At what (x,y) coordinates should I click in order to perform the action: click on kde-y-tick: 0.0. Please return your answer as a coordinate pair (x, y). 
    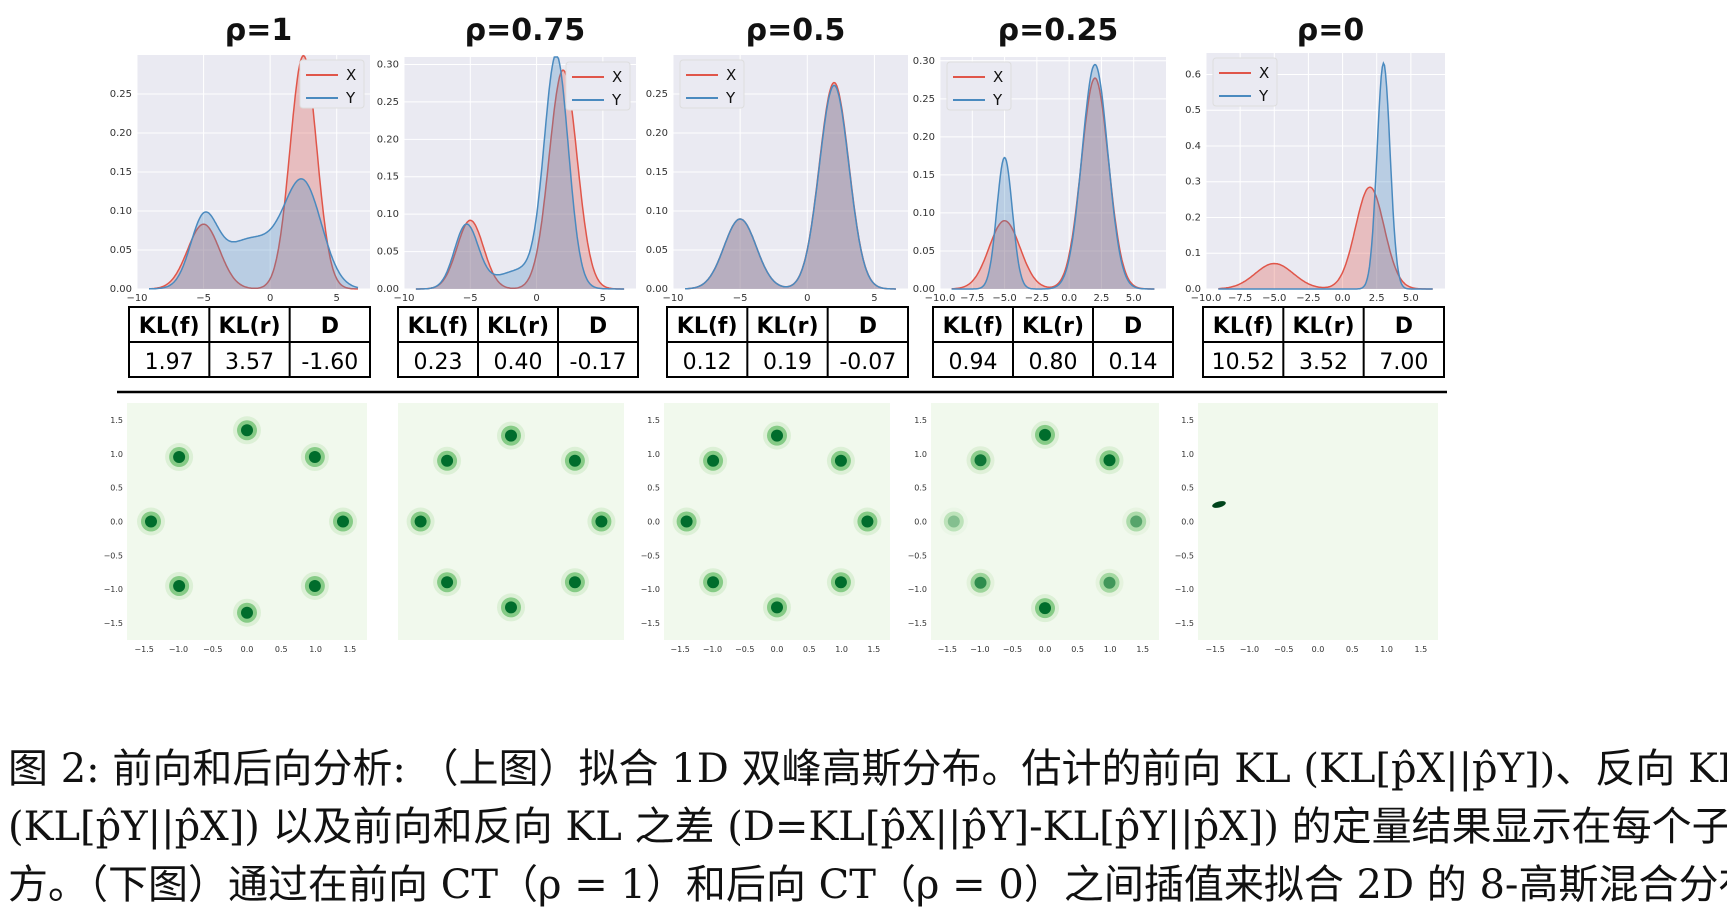
    Looking at the image, I should click on (116, 522).